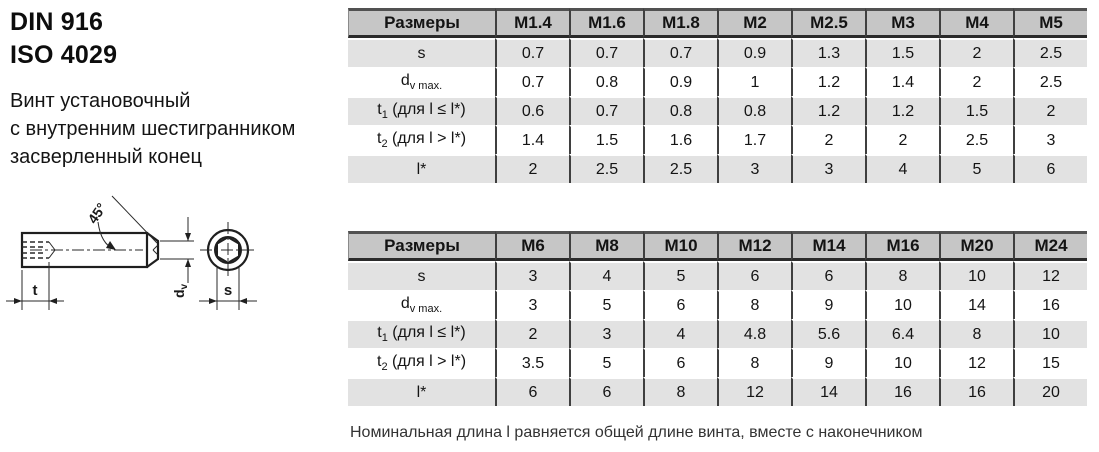 This screenshot has height=452, width=1099. What do you see at coordinates (754, 333) in the screenshot?
I see `value-cell: 4.8` at bounding box center [754, 333].